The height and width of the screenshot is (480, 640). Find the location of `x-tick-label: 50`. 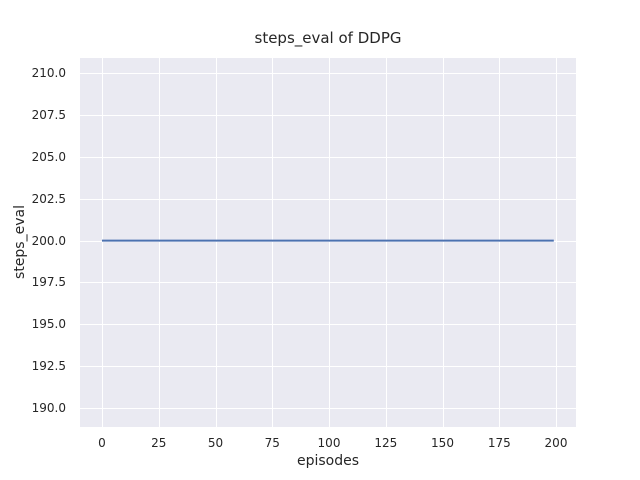

x-tick-label: 50 is located at coordinates (215, 443).